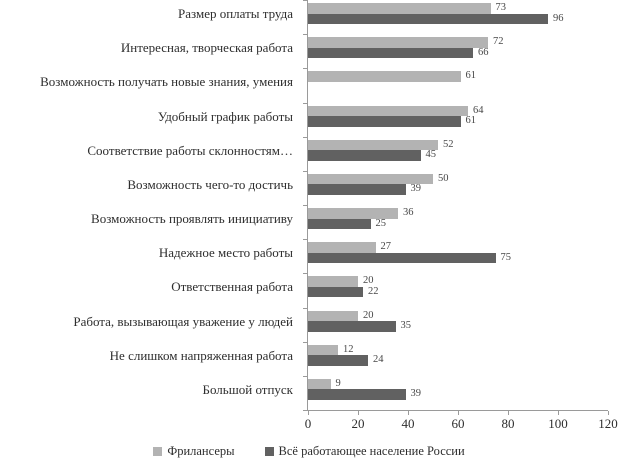 The image size is (618, 466). What do you see at coordinates (406, 325) in the screenshot?
I see `value-label: 35` at bounding box center [406, 325].